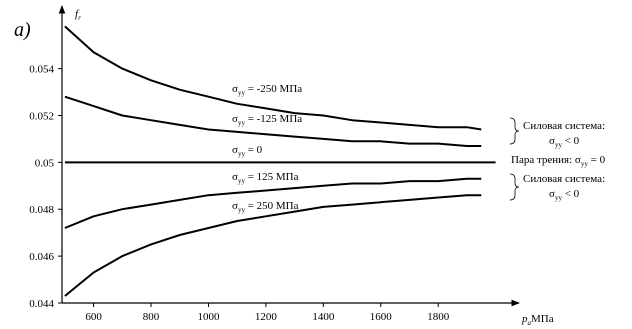  What do you see at coordinates (564, 179) in the screenshot?
I see `lower-annotation-line1: Силовая система:` at bounding box center [564, 179].